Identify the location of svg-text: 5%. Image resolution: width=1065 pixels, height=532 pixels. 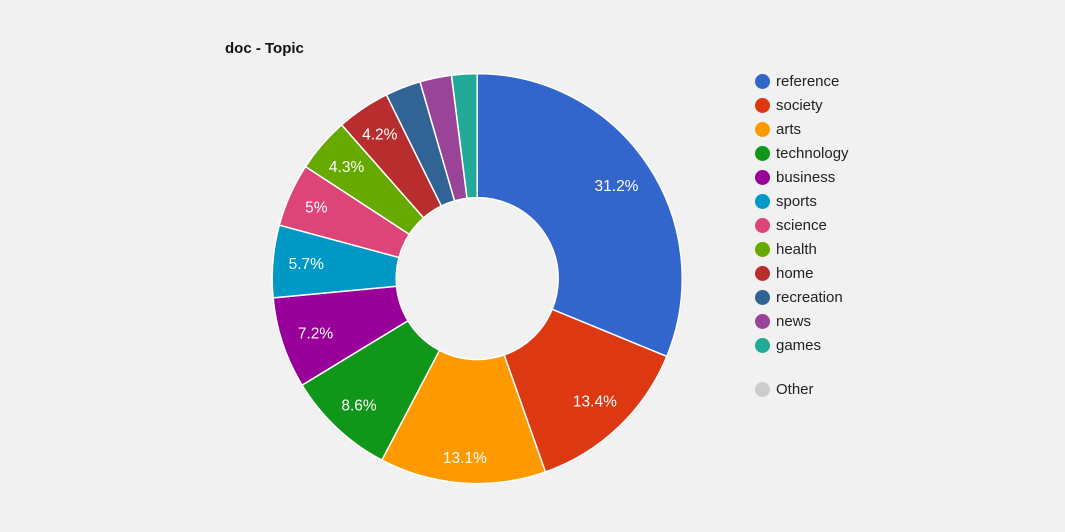
(316, 207).